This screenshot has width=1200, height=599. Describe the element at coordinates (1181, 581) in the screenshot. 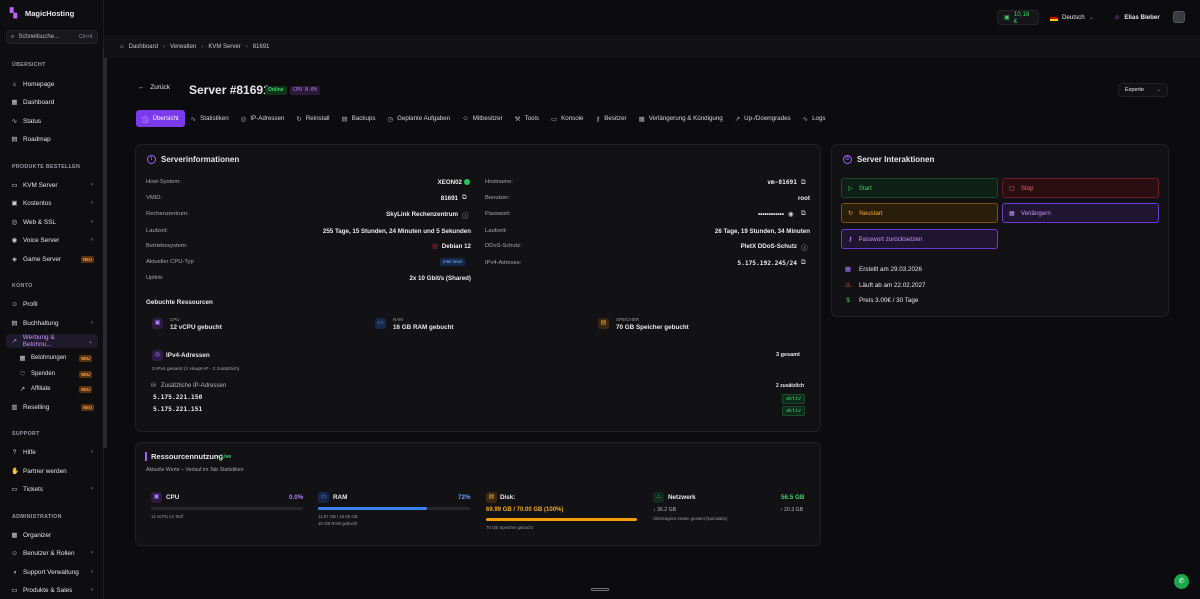

I see `chat-button: ✆` at that location.